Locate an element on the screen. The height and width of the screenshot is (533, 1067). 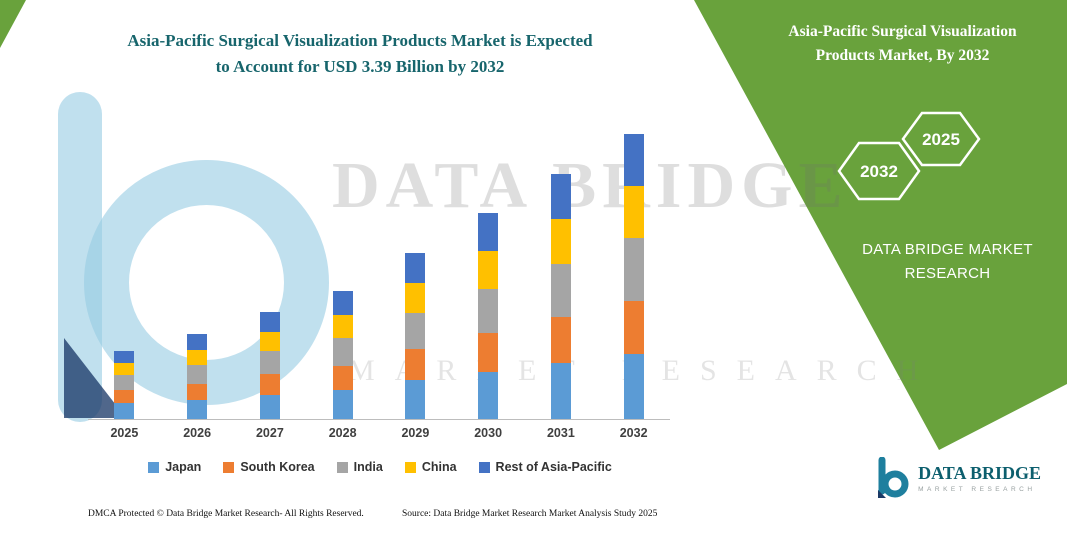
panel-brand-line2: RESEARCH is located at coordinates (947, 273).